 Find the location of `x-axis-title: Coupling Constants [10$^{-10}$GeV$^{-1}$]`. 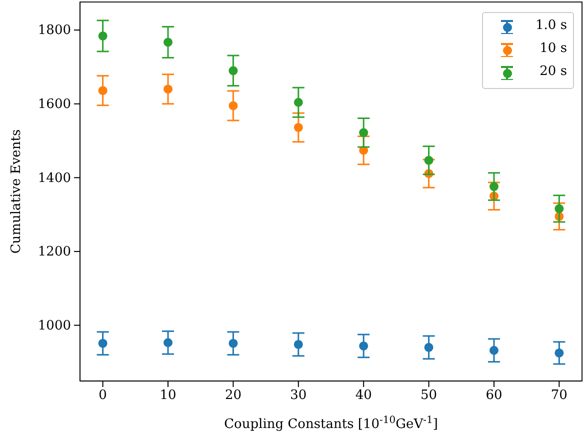

x-axis-title: Coupling Constants [10$^{-10}$GeV$^{-1}$] is located at coordinates (331, 423).